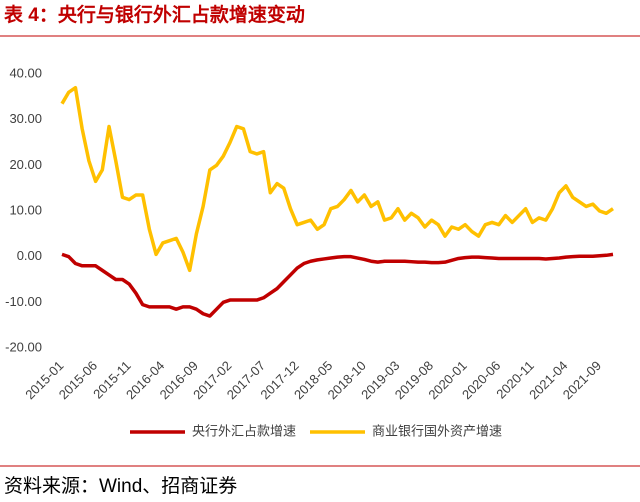 Image resolution: width=640 pixels, height=502 pixels. What do you see at coordinates (120, 486) in the screenshot?
I see `source: 资料来源：Wind、招商证券` at bounding box center [120, 486].